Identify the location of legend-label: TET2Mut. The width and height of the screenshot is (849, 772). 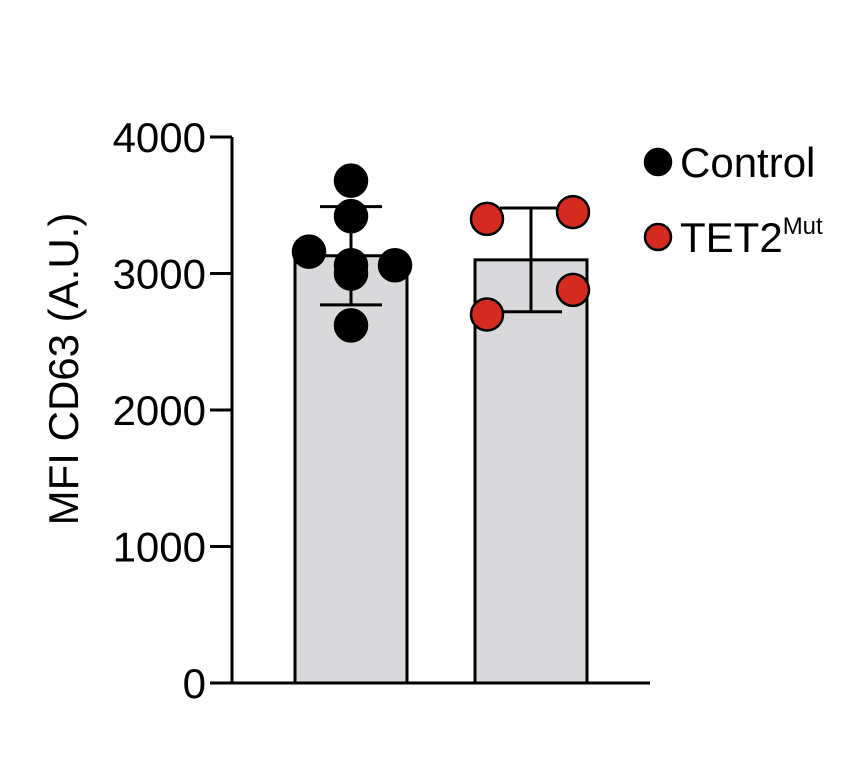
(751, 237).